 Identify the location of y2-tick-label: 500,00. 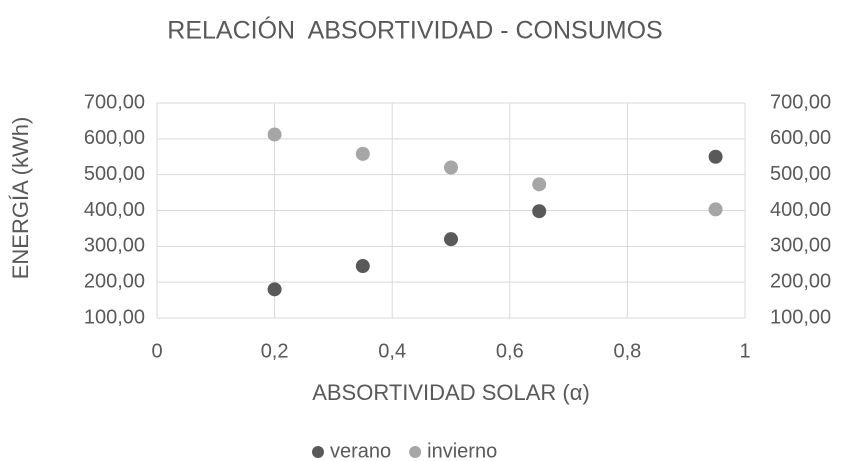
(800, 174).